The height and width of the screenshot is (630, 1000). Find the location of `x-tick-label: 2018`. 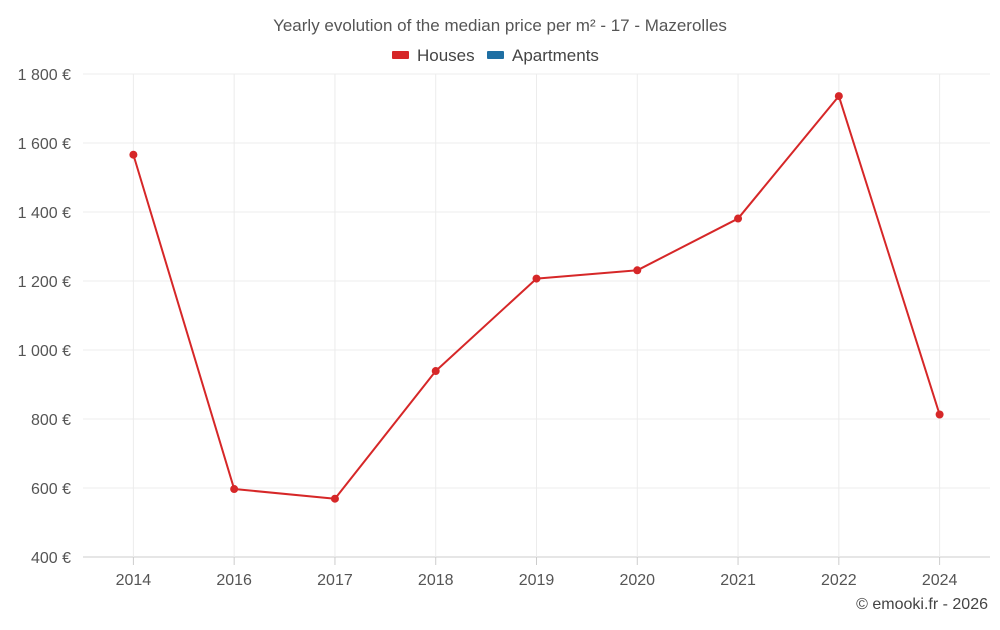

x-tick-label: 2018 is located at coordinates (436, 580).